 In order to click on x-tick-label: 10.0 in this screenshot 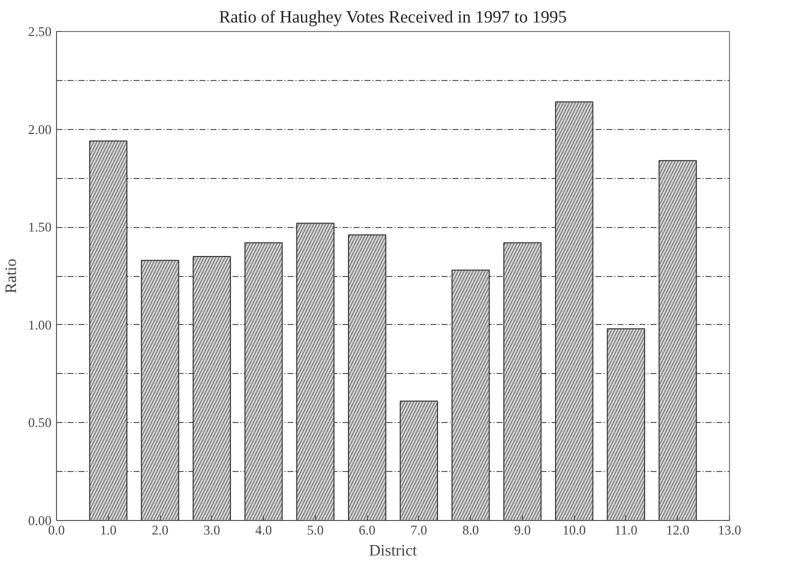, I will do `click(574, 530)`.